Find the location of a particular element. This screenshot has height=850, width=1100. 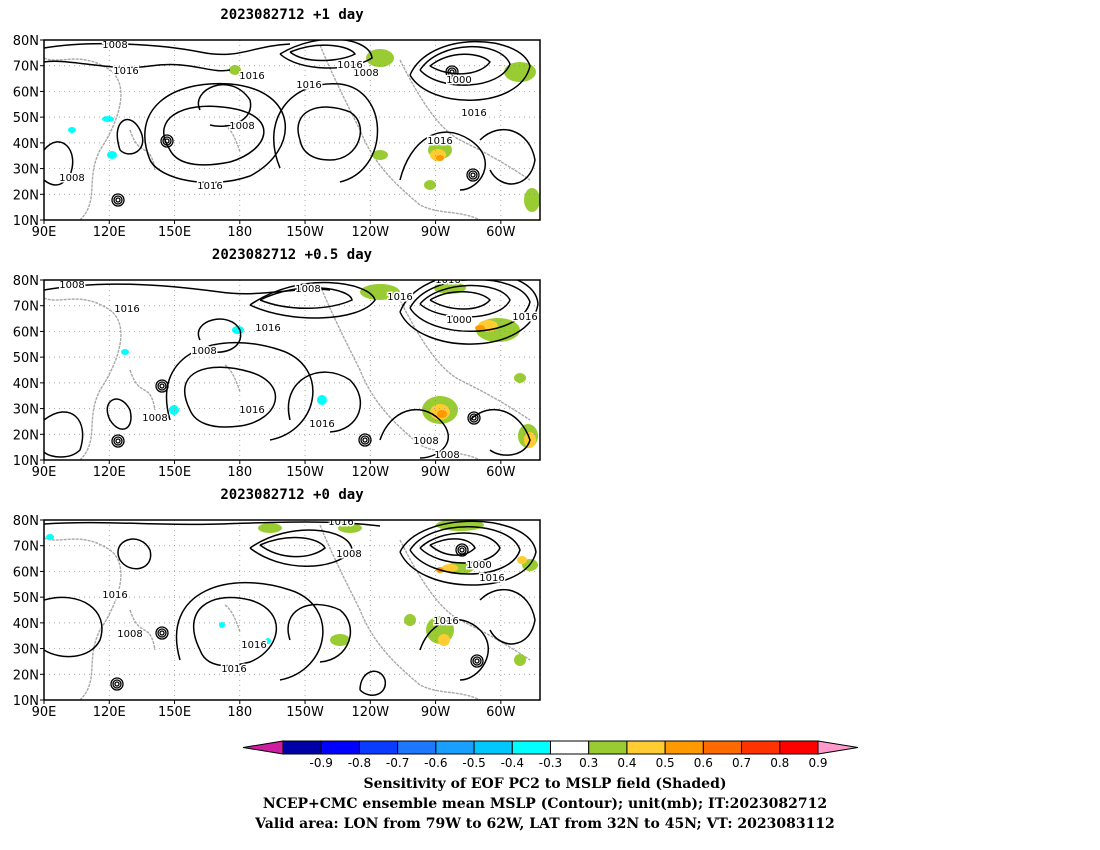

colorbar-tick-label: 0.9 is located at coordinates (817, 763).